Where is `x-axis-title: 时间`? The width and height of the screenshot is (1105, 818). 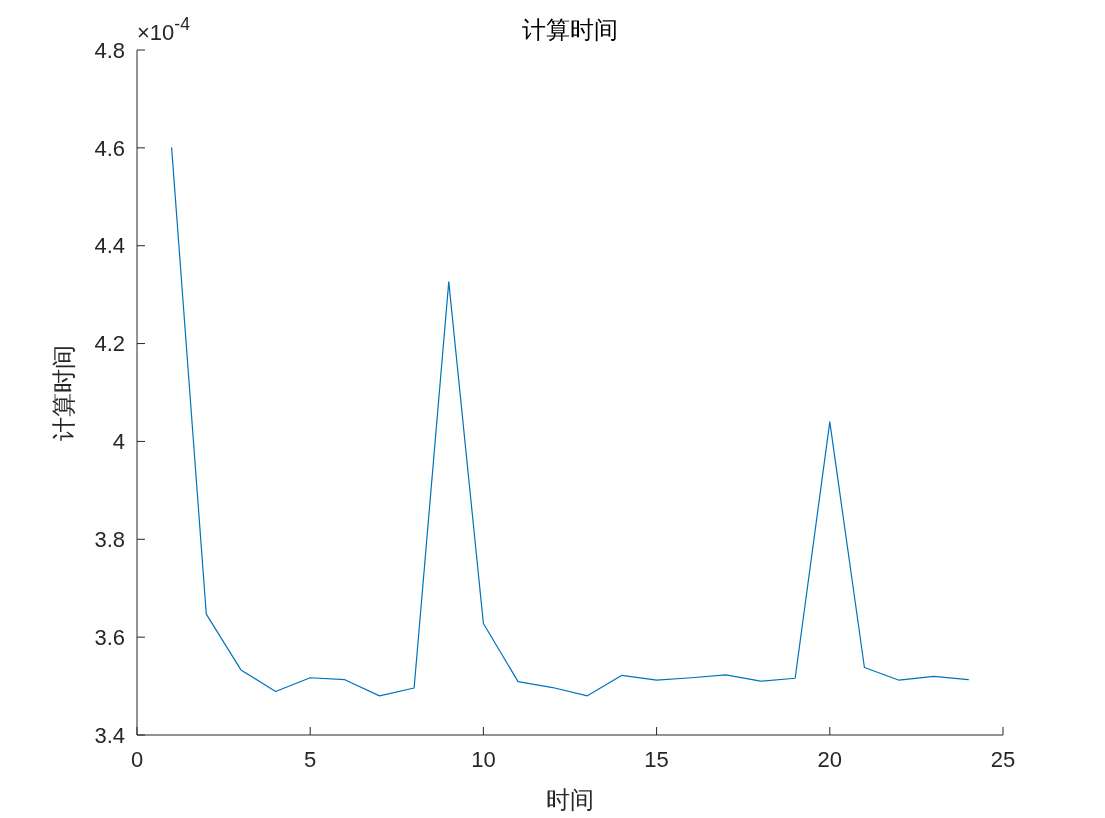 x-axis-title: 时间 is located at coordinates (570, 800).